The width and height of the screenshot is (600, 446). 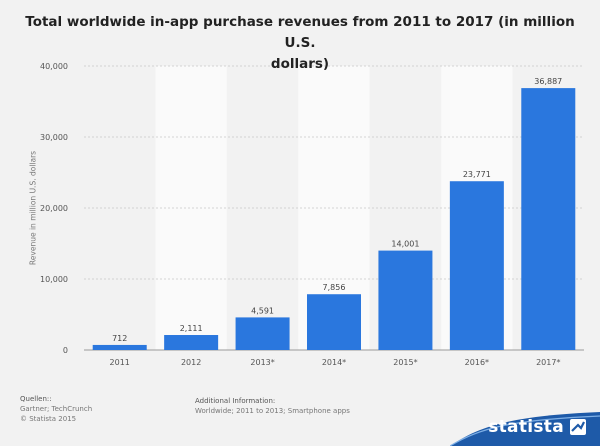 What do you see at coordinates (578, 427) in the screenshot?
I see `statista-icon` at bounding box center [578, 427].